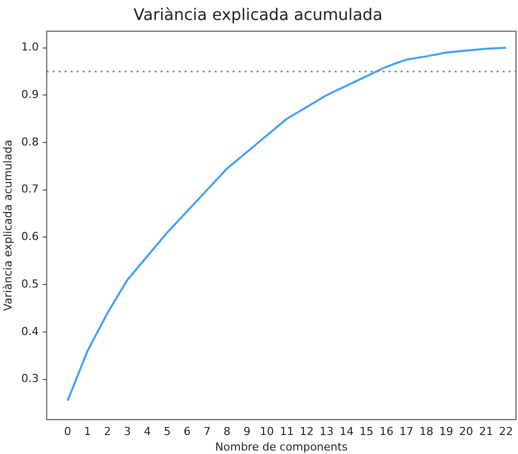 The width and height of the screenshot is (518, 454). What do you see at coordinates (30, 189) in the screenshot?
I see `y-tick-label: 0.7` at bounding box center [30, 189].